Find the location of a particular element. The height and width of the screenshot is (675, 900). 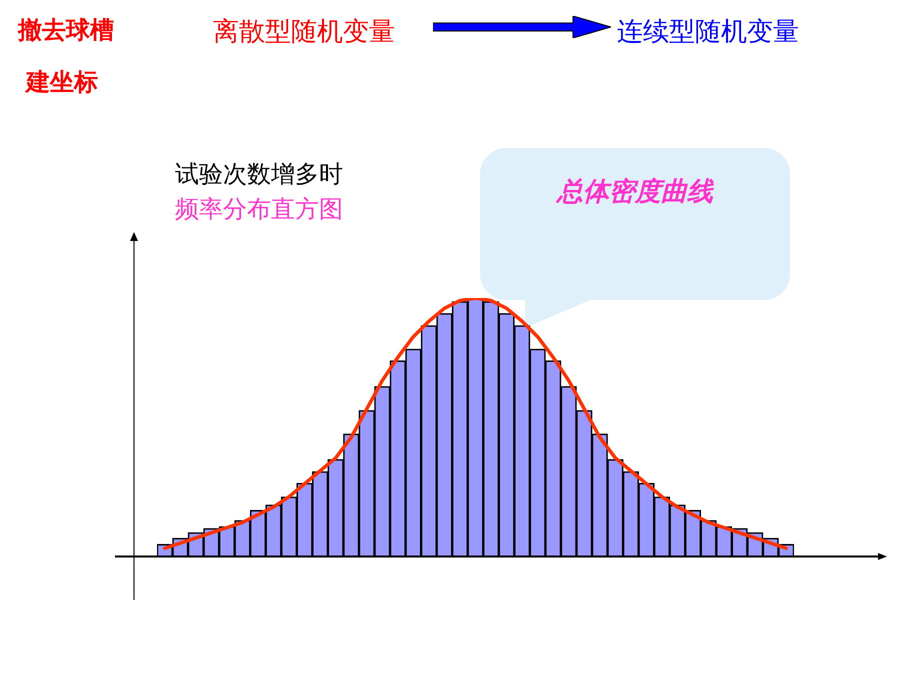

text: 连续型随机变量 is located at coordinates (708, 32).